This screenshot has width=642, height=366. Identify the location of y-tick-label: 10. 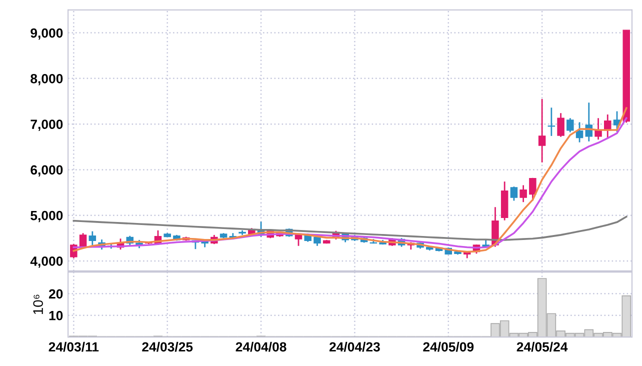
(56, 315).